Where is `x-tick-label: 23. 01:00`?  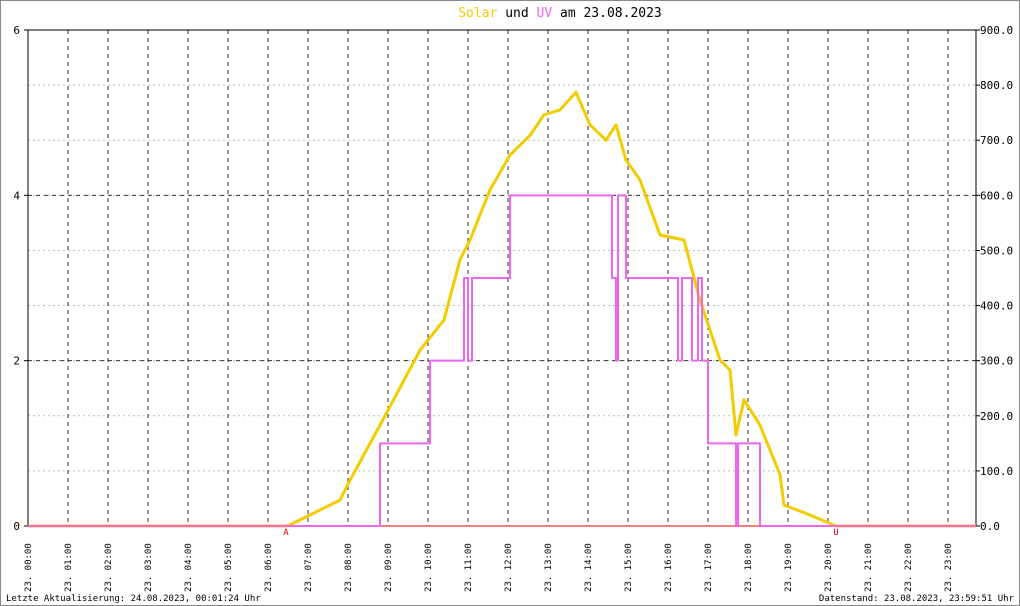
x-tick-label: 23. 01:00 is located at coordinates (69, 567).